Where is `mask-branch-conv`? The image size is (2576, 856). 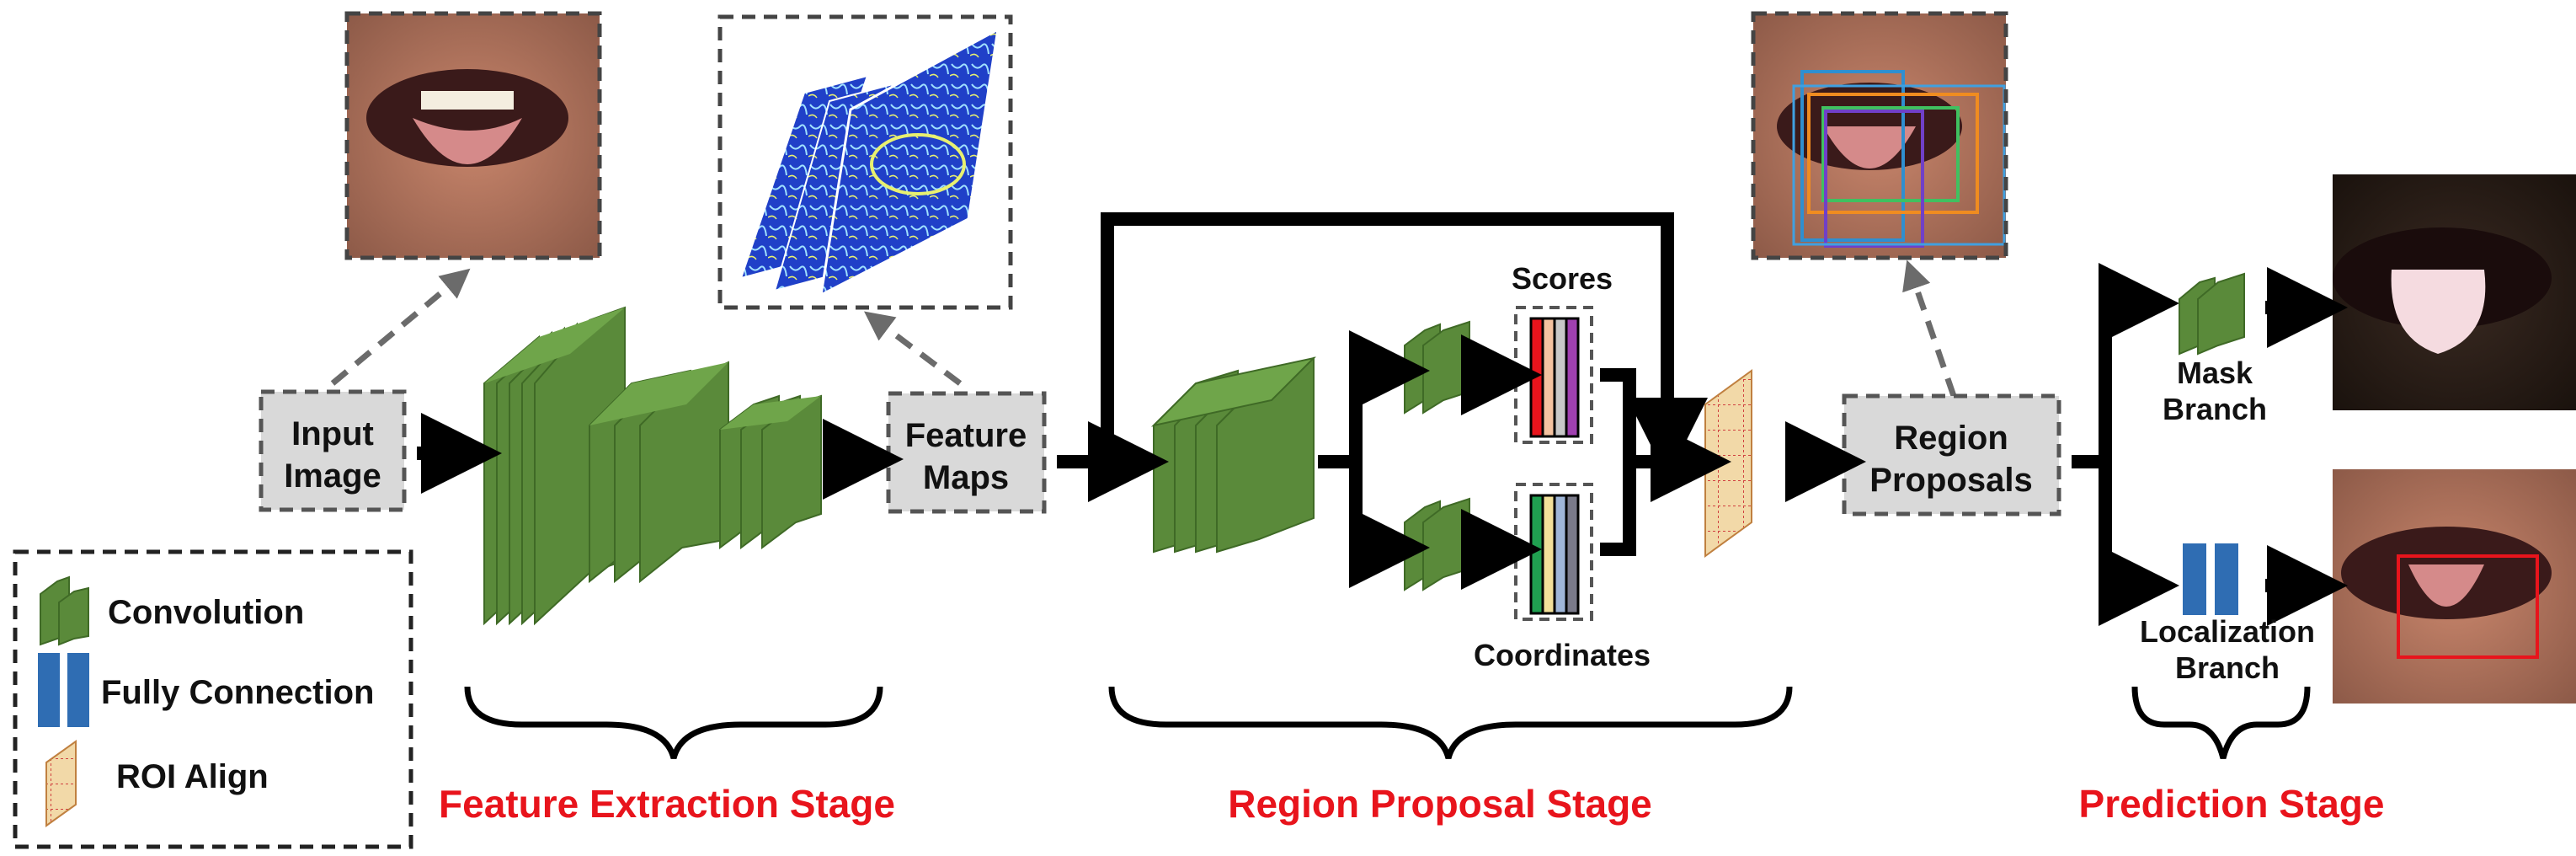
mask-branch-conv is located at coordinates (2212, 314).